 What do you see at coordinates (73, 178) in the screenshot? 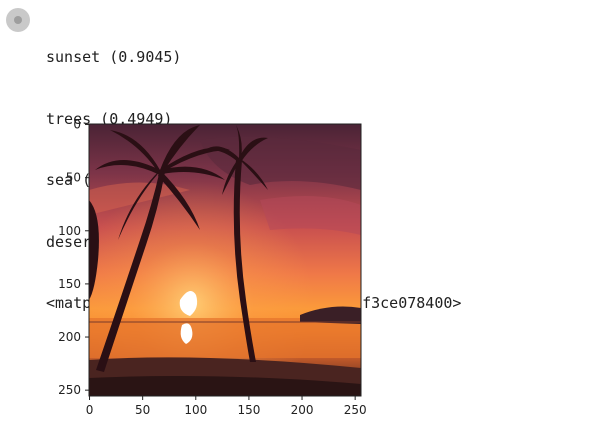
I see `y-tick-label: 50` at bounding box center [73, 178].